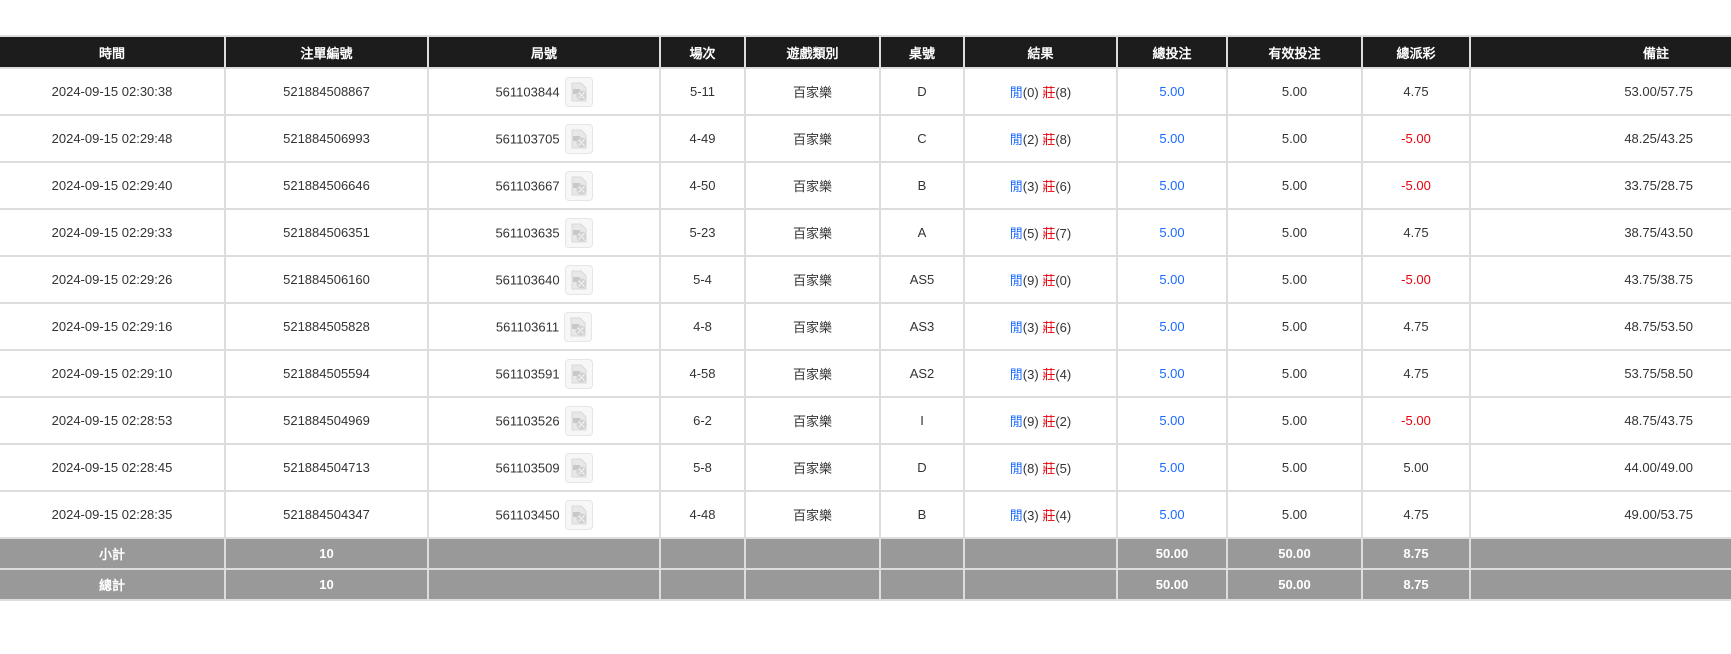  I want to click on session-cell: 5-23, so click(702, 232).